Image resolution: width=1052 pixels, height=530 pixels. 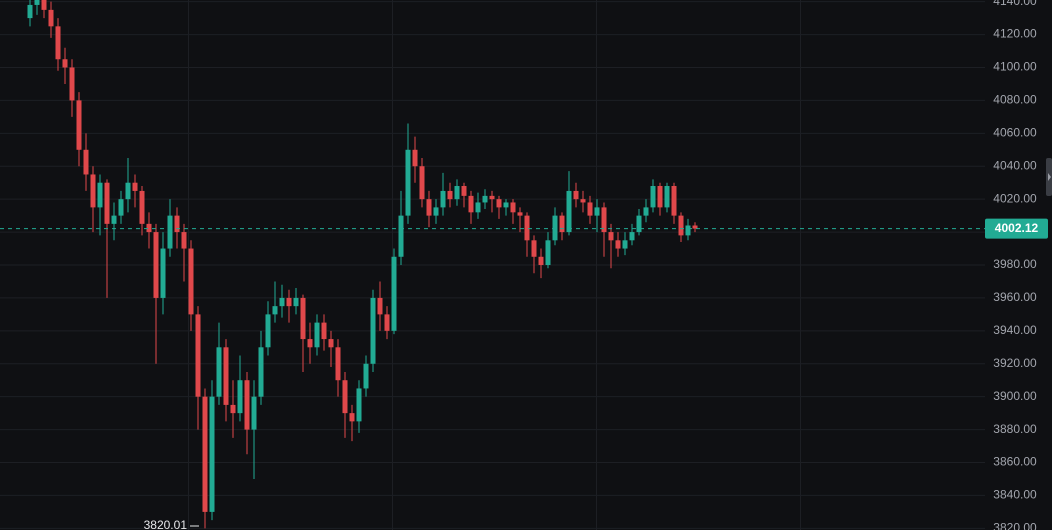 What do you see at coordinates (1015, 495) in the screenshot?
I see `y-tick-label: 3840.00` at bounding box center [1015, 495].